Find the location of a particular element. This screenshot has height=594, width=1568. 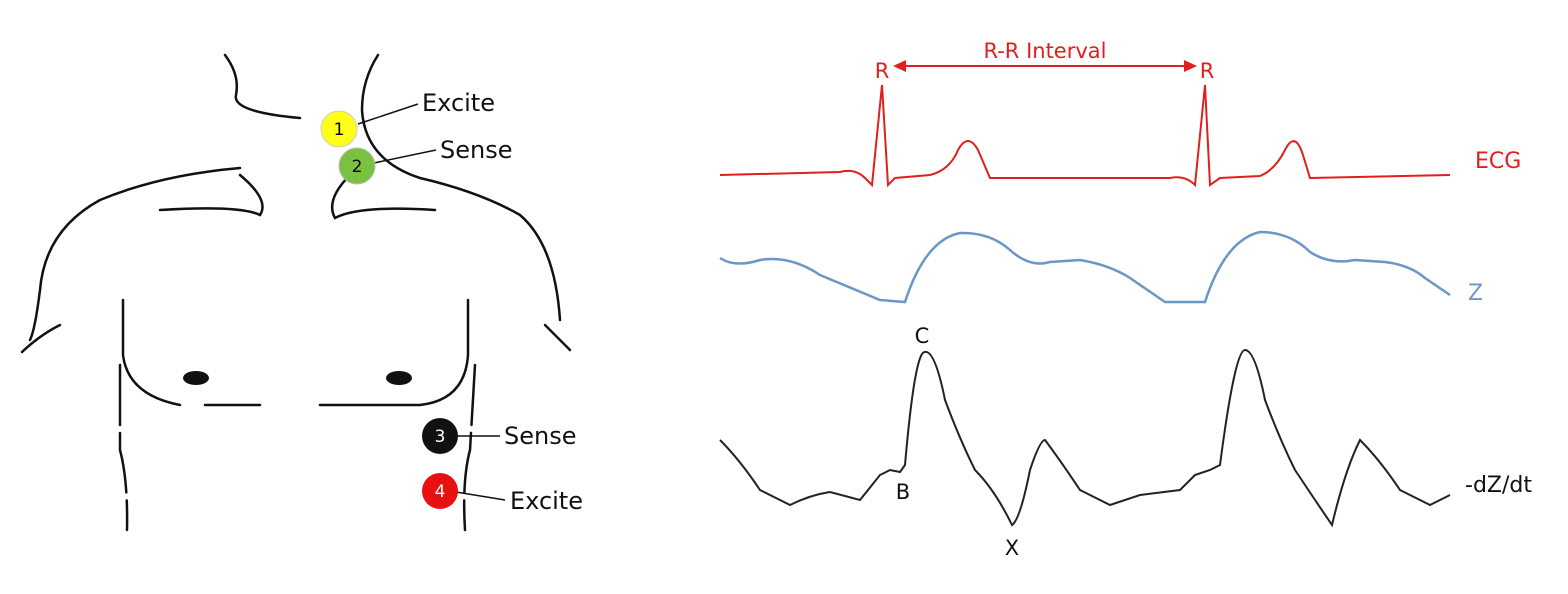

electrode-number: 4 is located at coordinates (440, 492).